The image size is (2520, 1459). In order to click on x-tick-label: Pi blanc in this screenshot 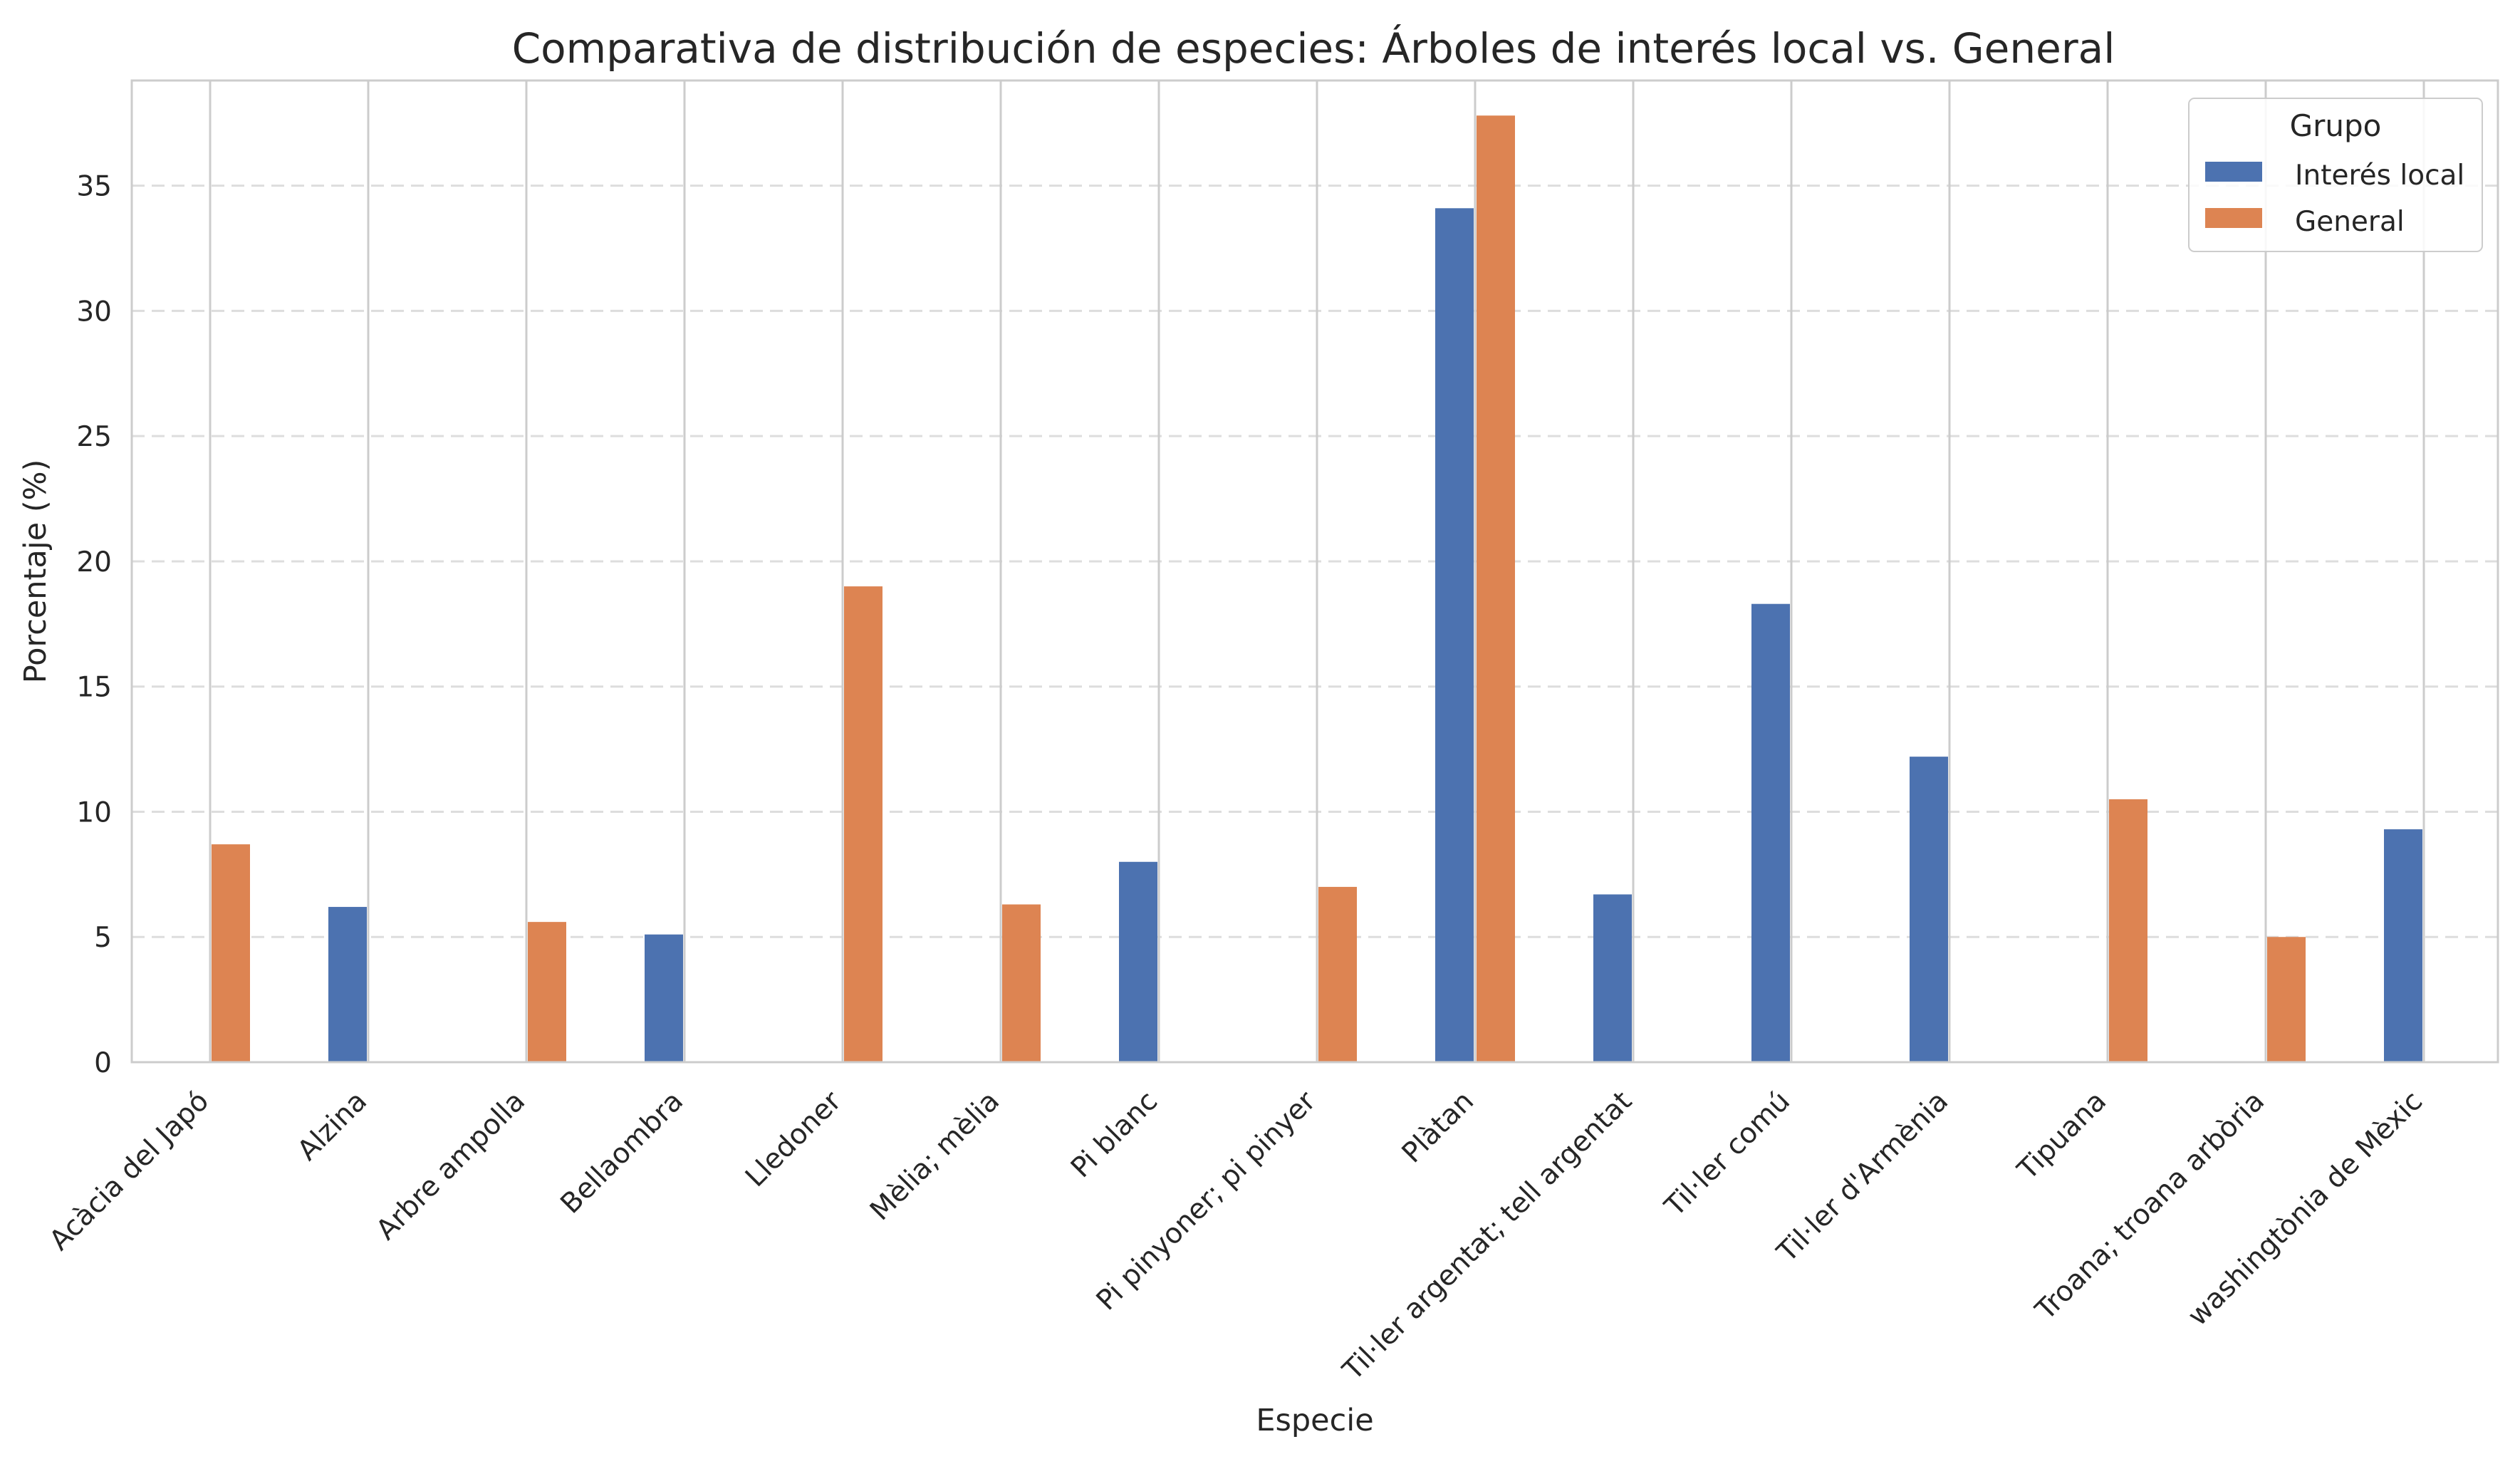, I will do `click(1114, 1134)`.